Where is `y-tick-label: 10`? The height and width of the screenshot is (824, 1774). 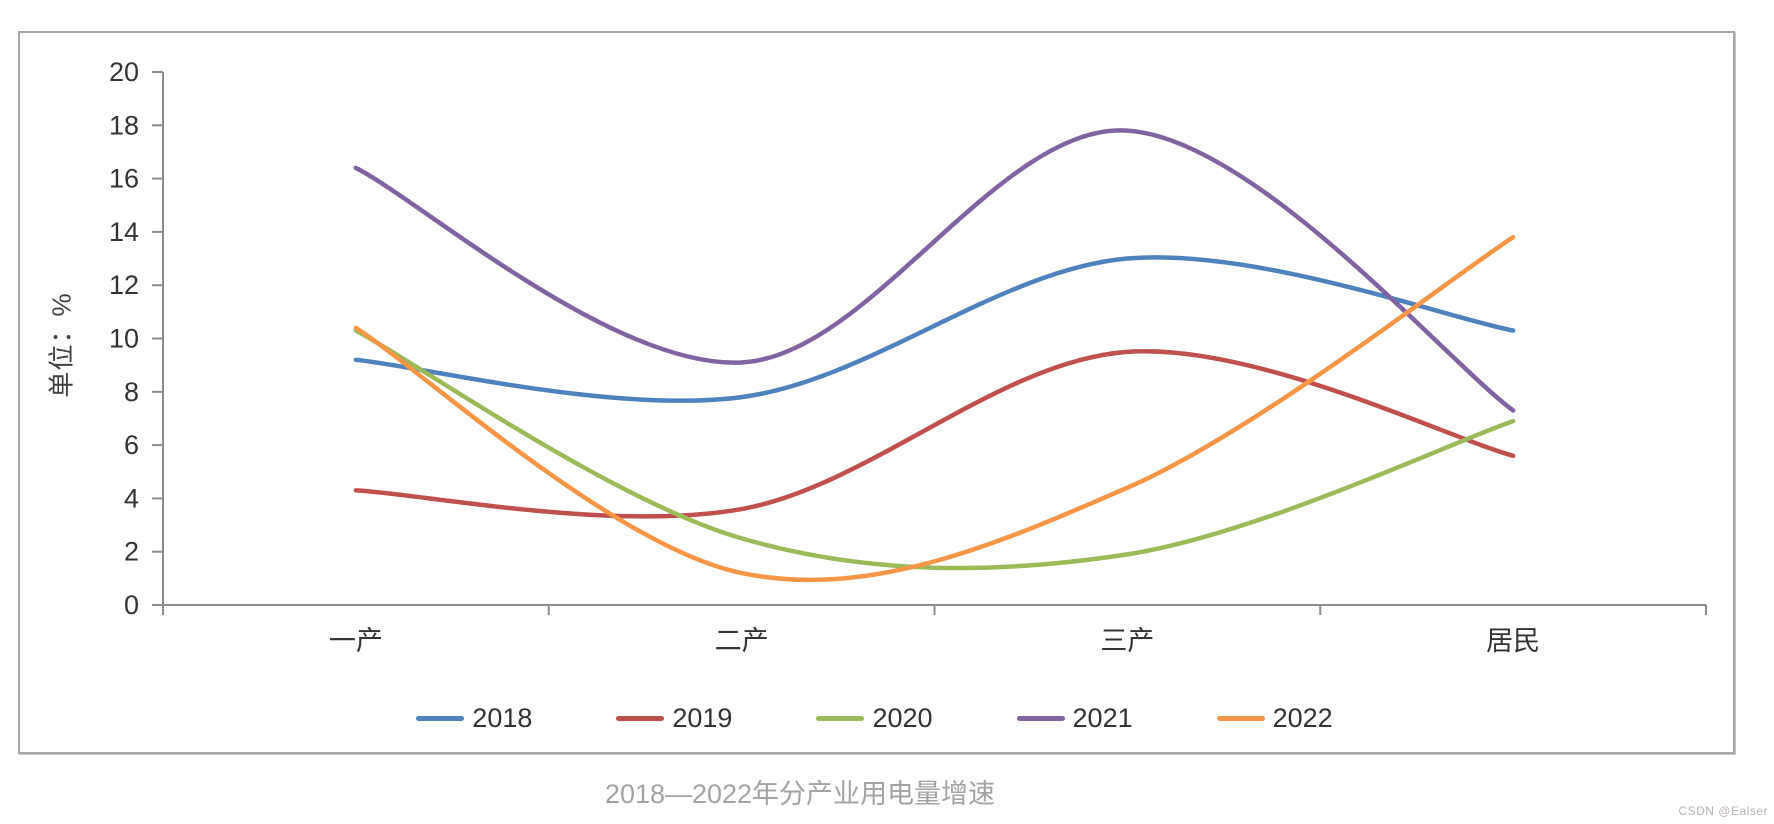
y-tick-label: 10 is located at coordinates (124, 339).